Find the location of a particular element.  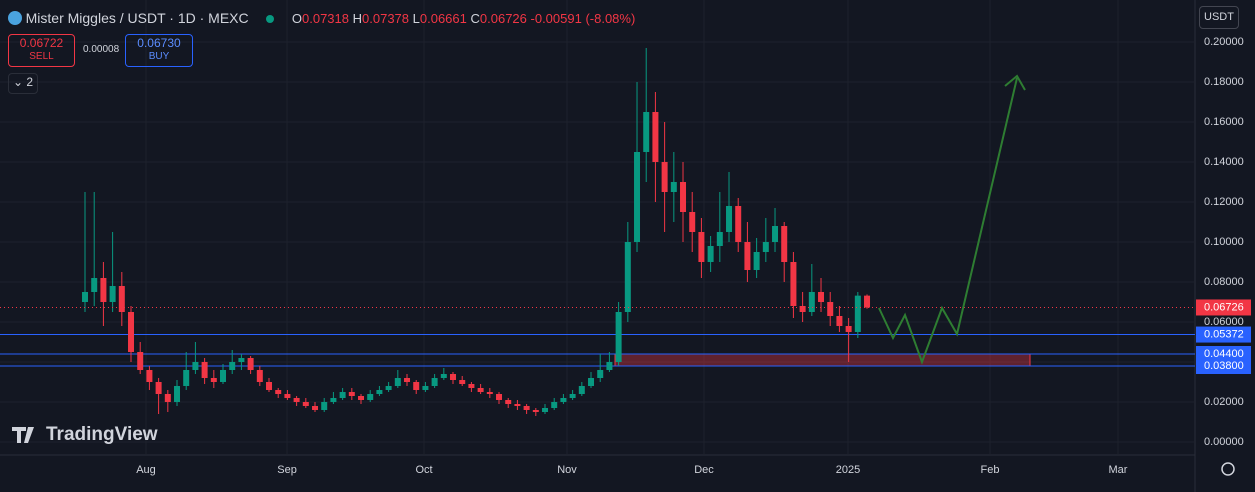

sell-button: 0.06722 SELL is located at coordinates (41, 50).